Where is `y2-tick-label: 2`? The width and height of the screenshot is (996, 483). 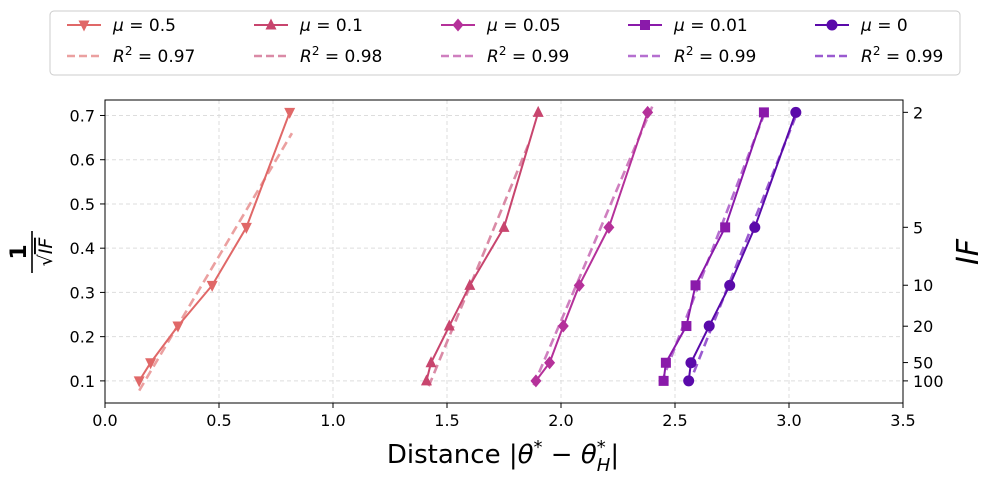
y2-tick-label: 2 is located at coordinates (918, 112).